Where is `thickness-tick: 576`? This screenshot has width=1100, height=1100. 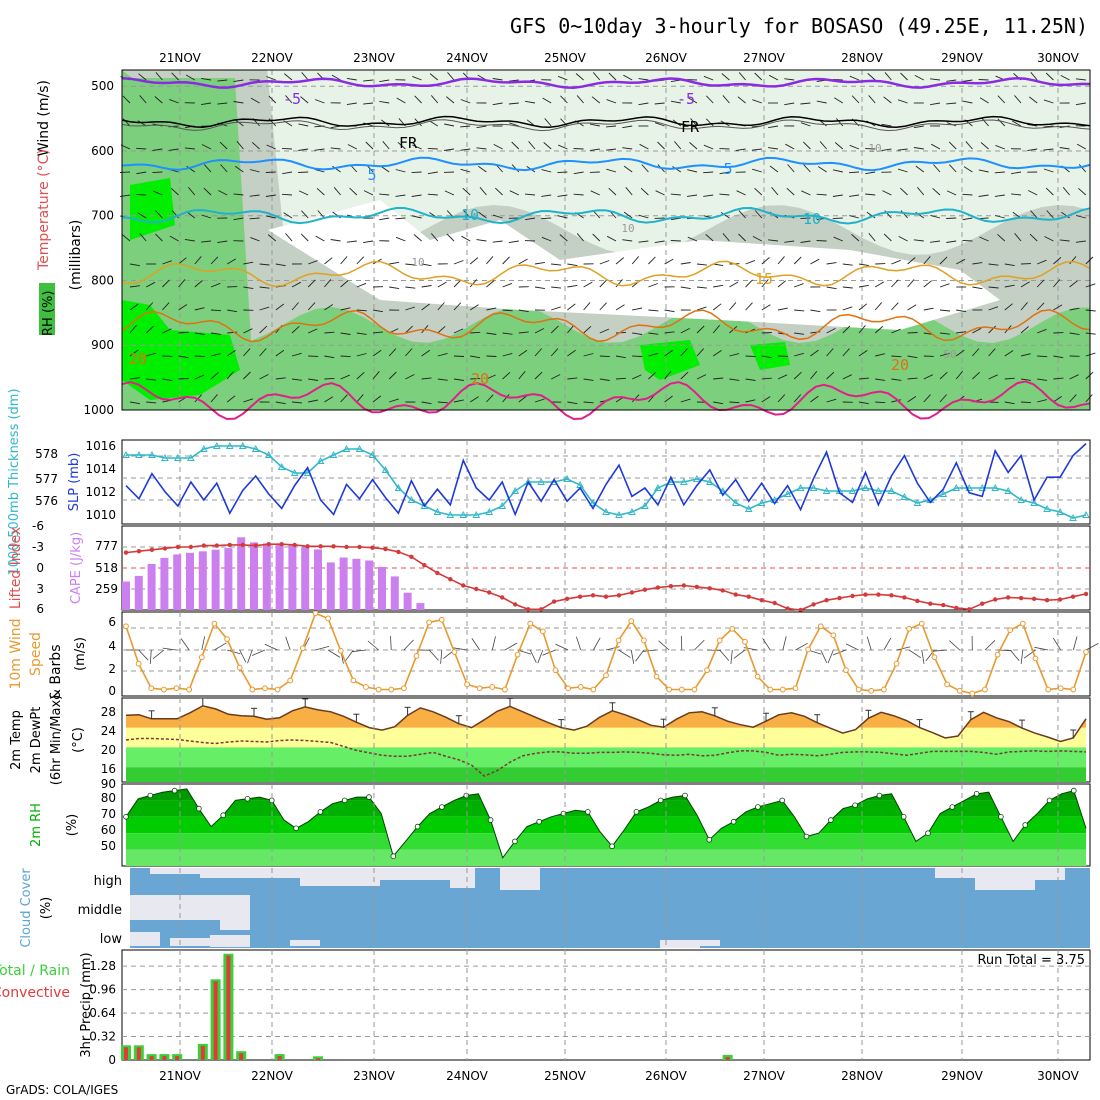 thickness-tick: 576 is located at coordinates (46, 501).